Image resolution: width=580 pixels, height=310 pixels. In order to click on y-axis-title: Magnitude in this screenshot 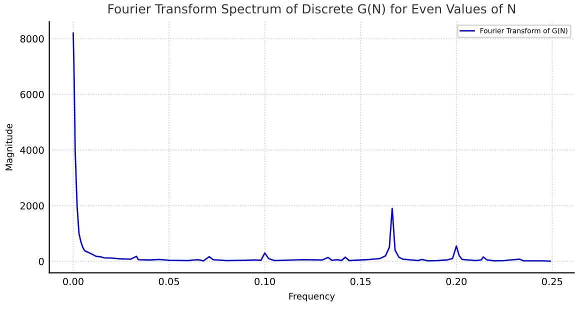, I will do `click(9, 147)`.